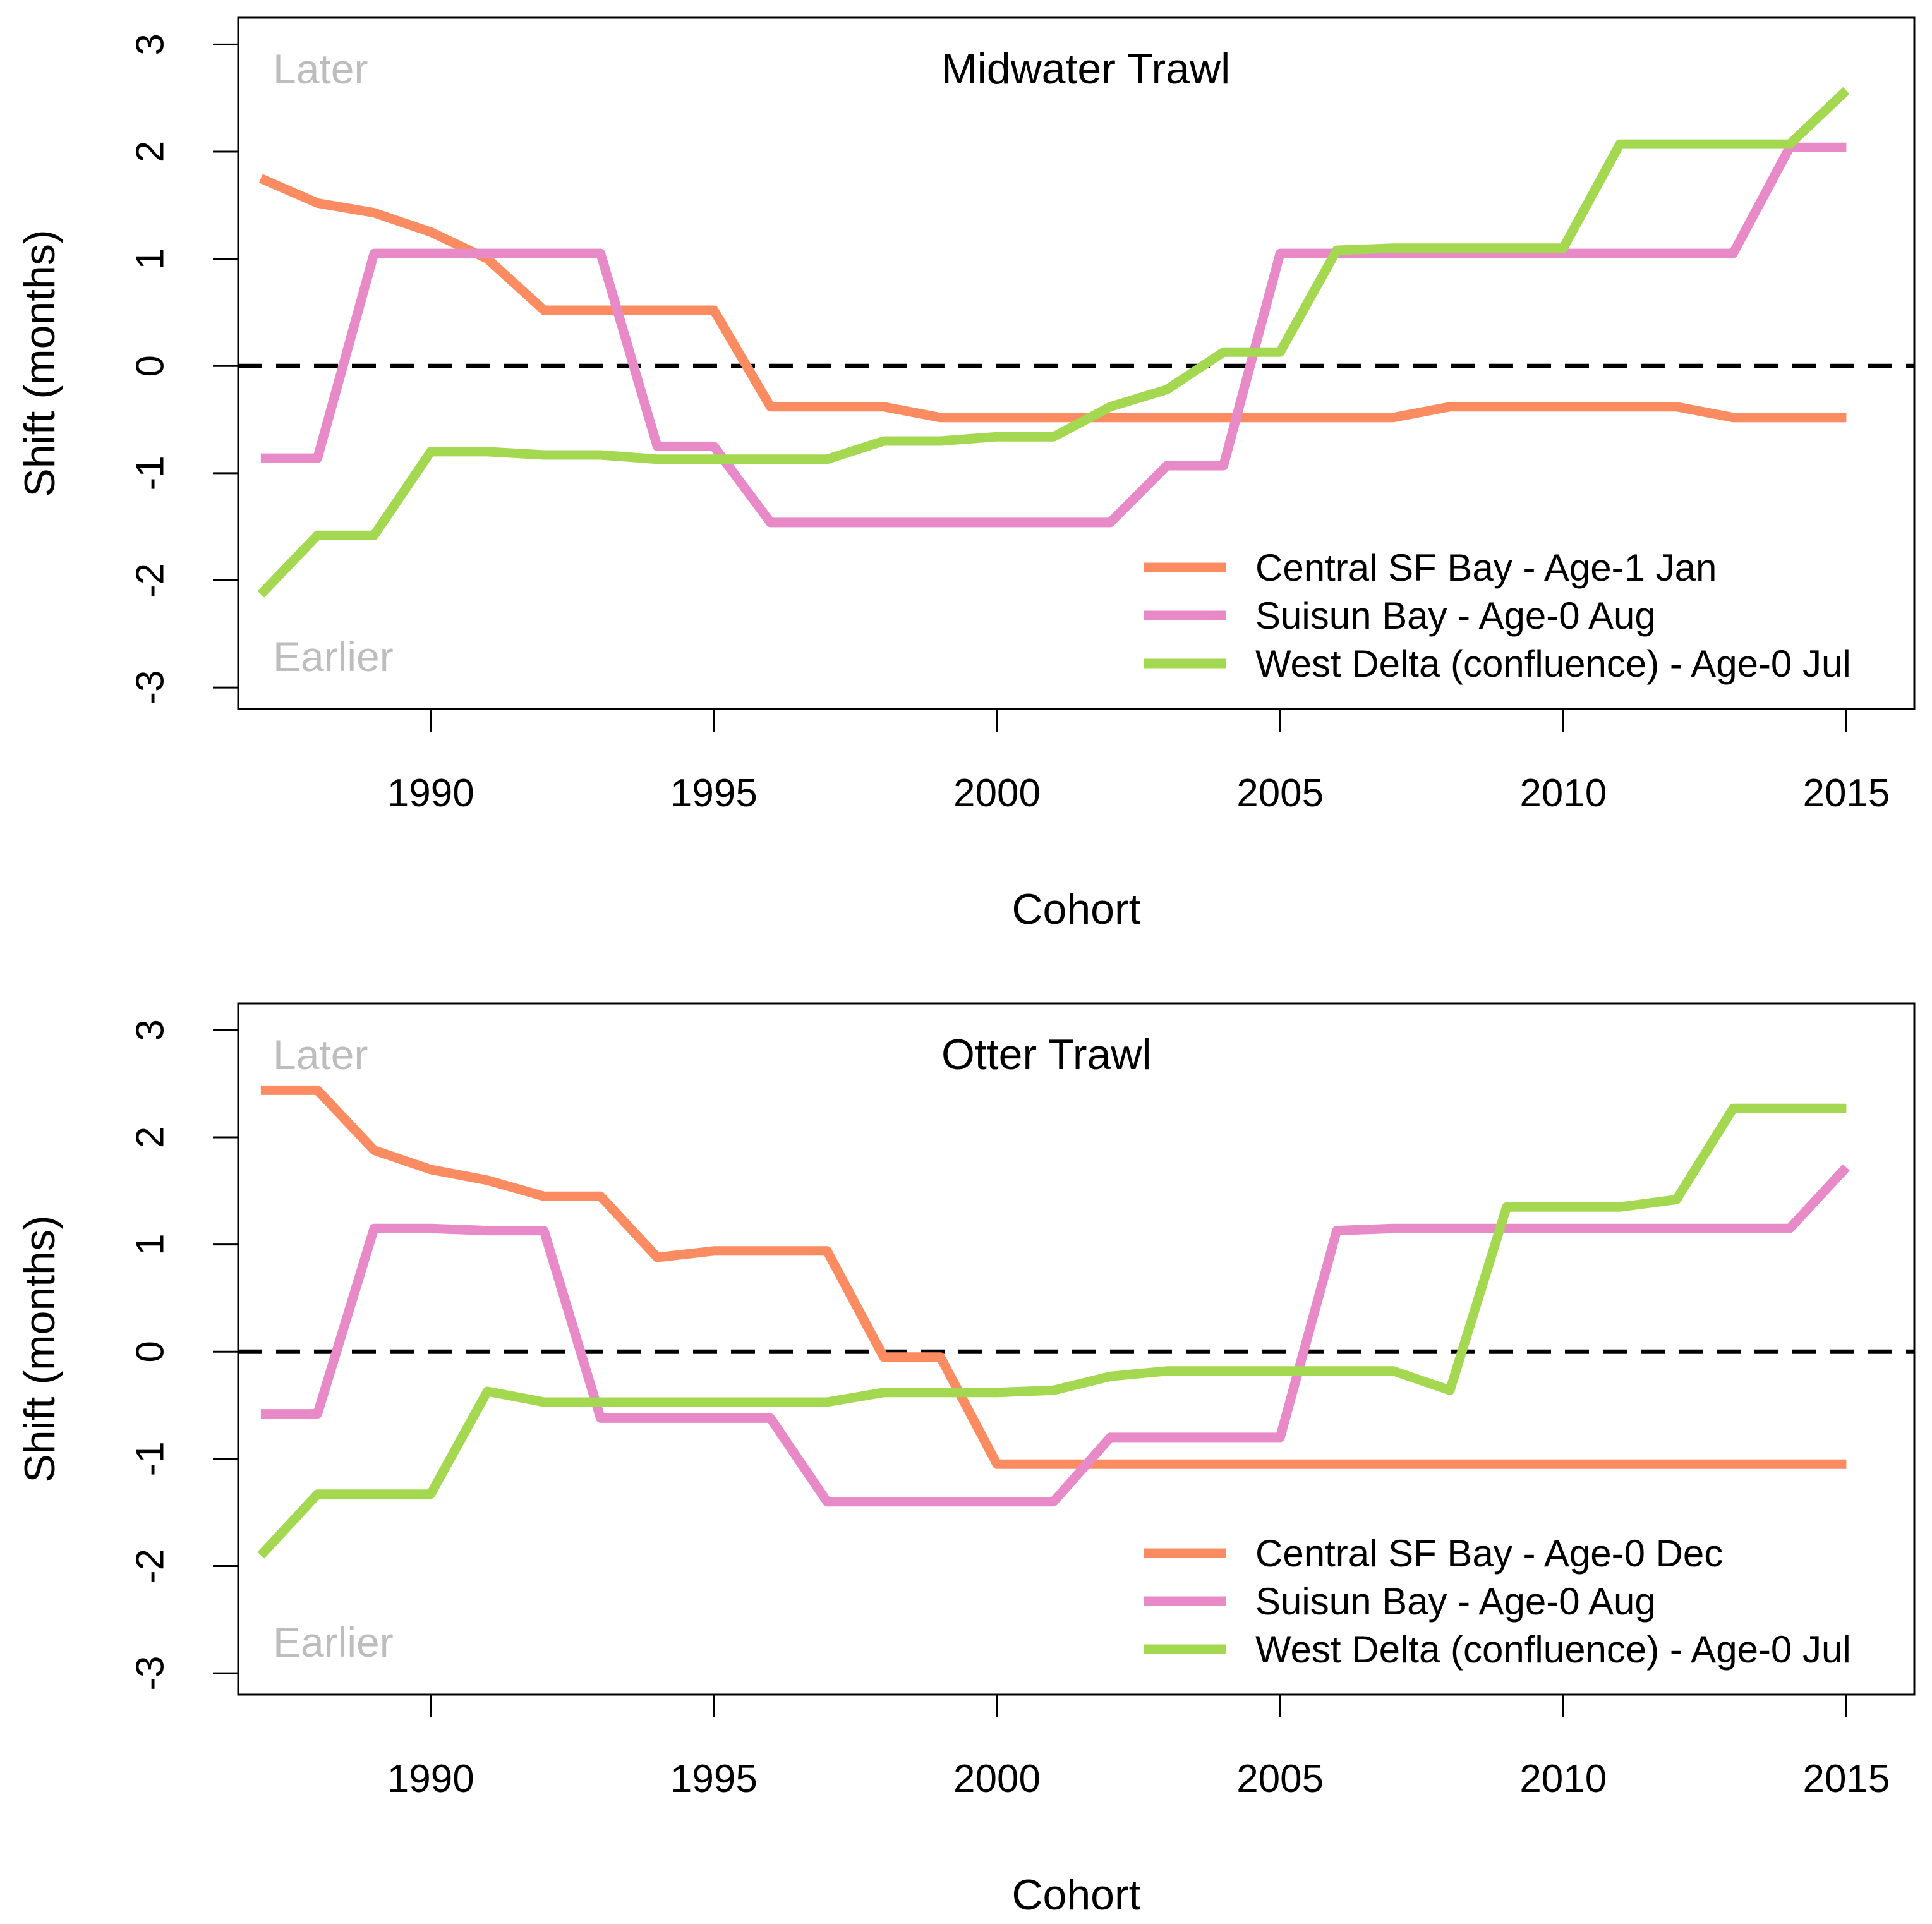 This screenshot has height=1924, width=1932. What do you see at coordinates (1055, 1335) in the screenshot?
I see `series-line-suisun` at bounding box center [1055, 1335].